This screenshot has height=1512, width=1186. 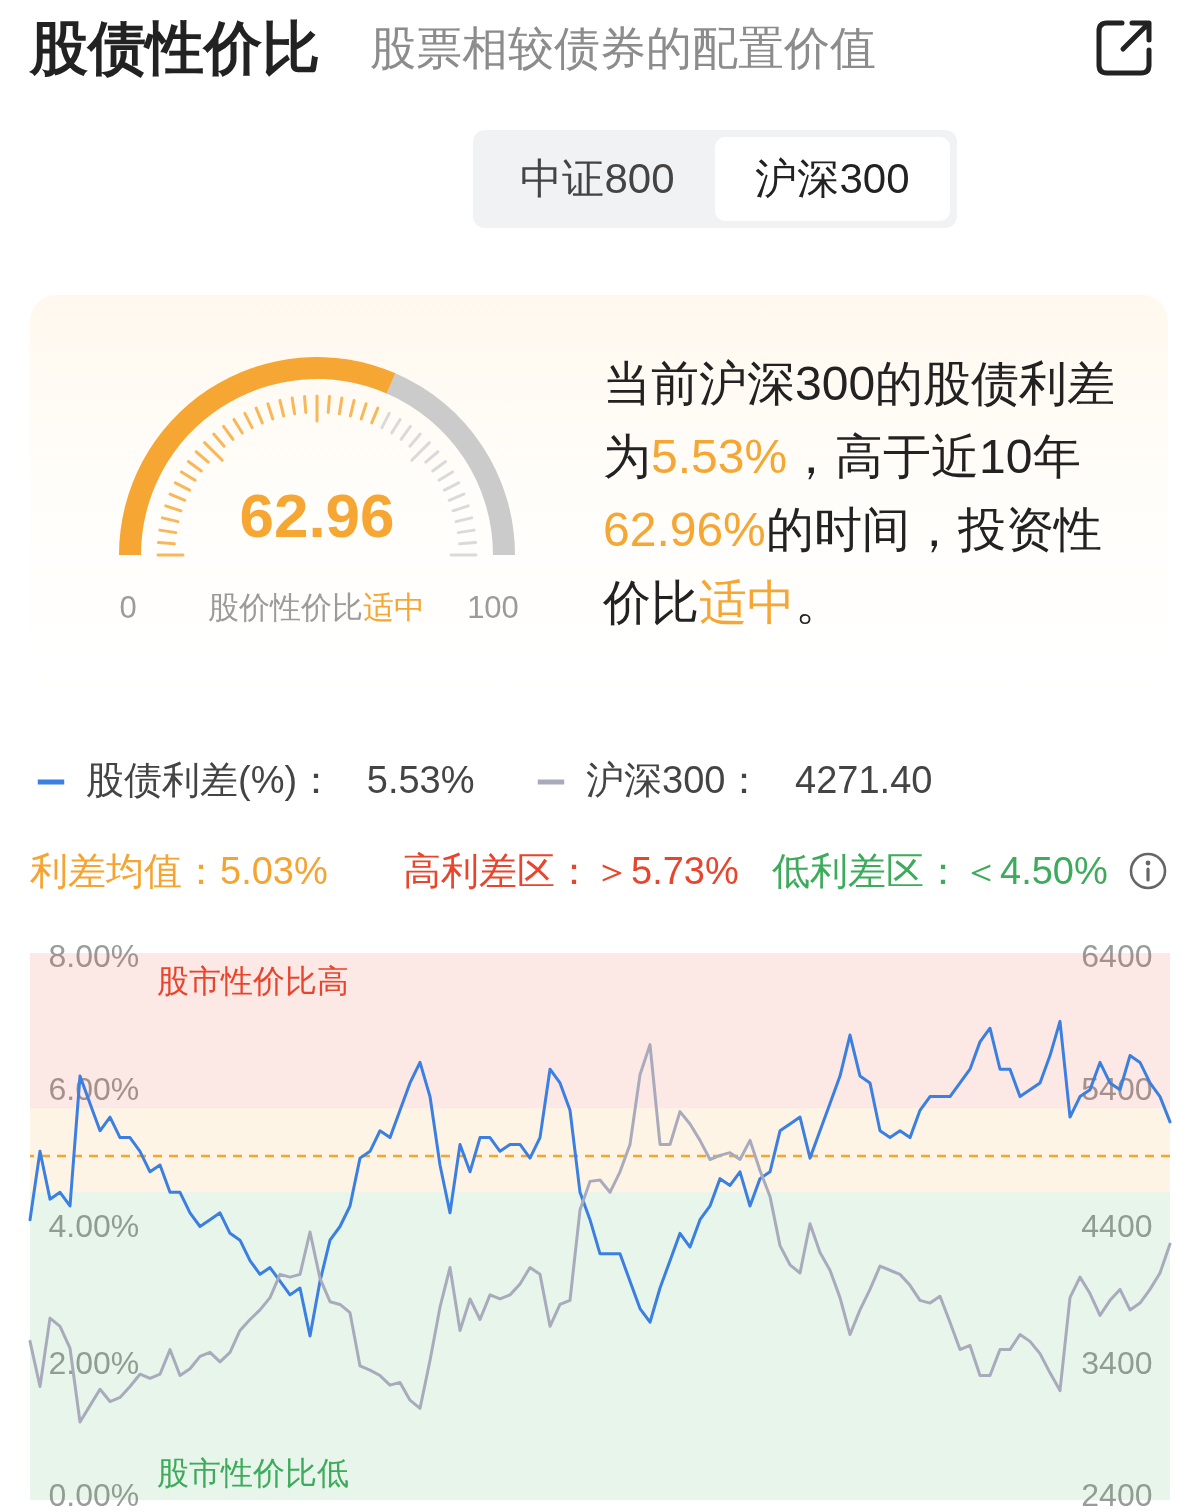 What do you see at coordinates (934, 456) in the screenshot?
I see `text: ，高于近10年` at bounding box center [934, 456].